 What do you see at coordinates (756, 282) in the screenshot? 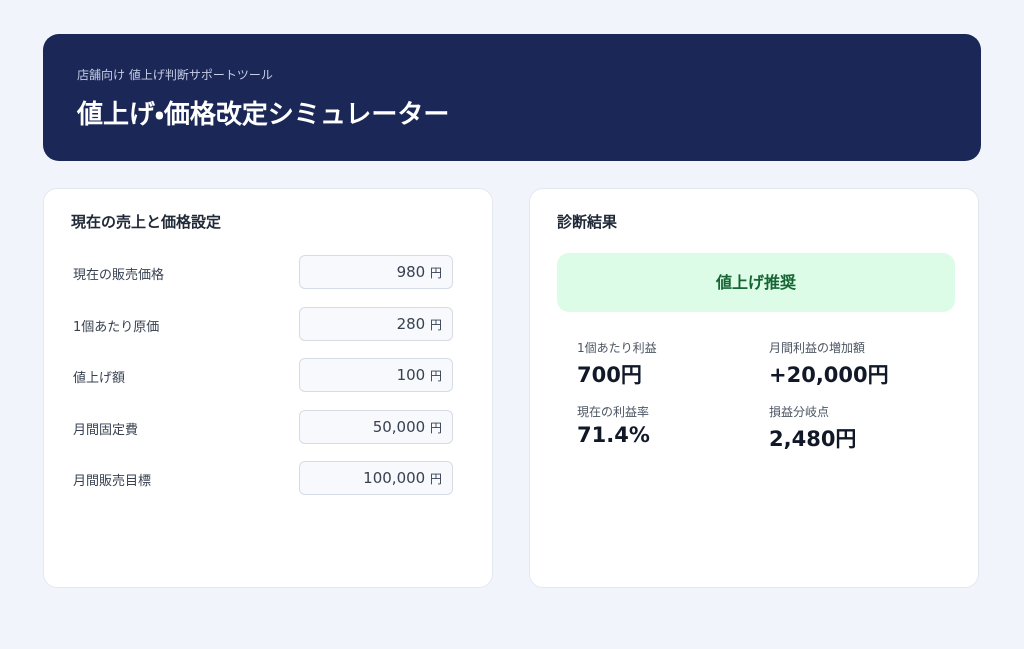
I see `verdict-banner: 値上げ推奨` at bounding box center [756, 282].